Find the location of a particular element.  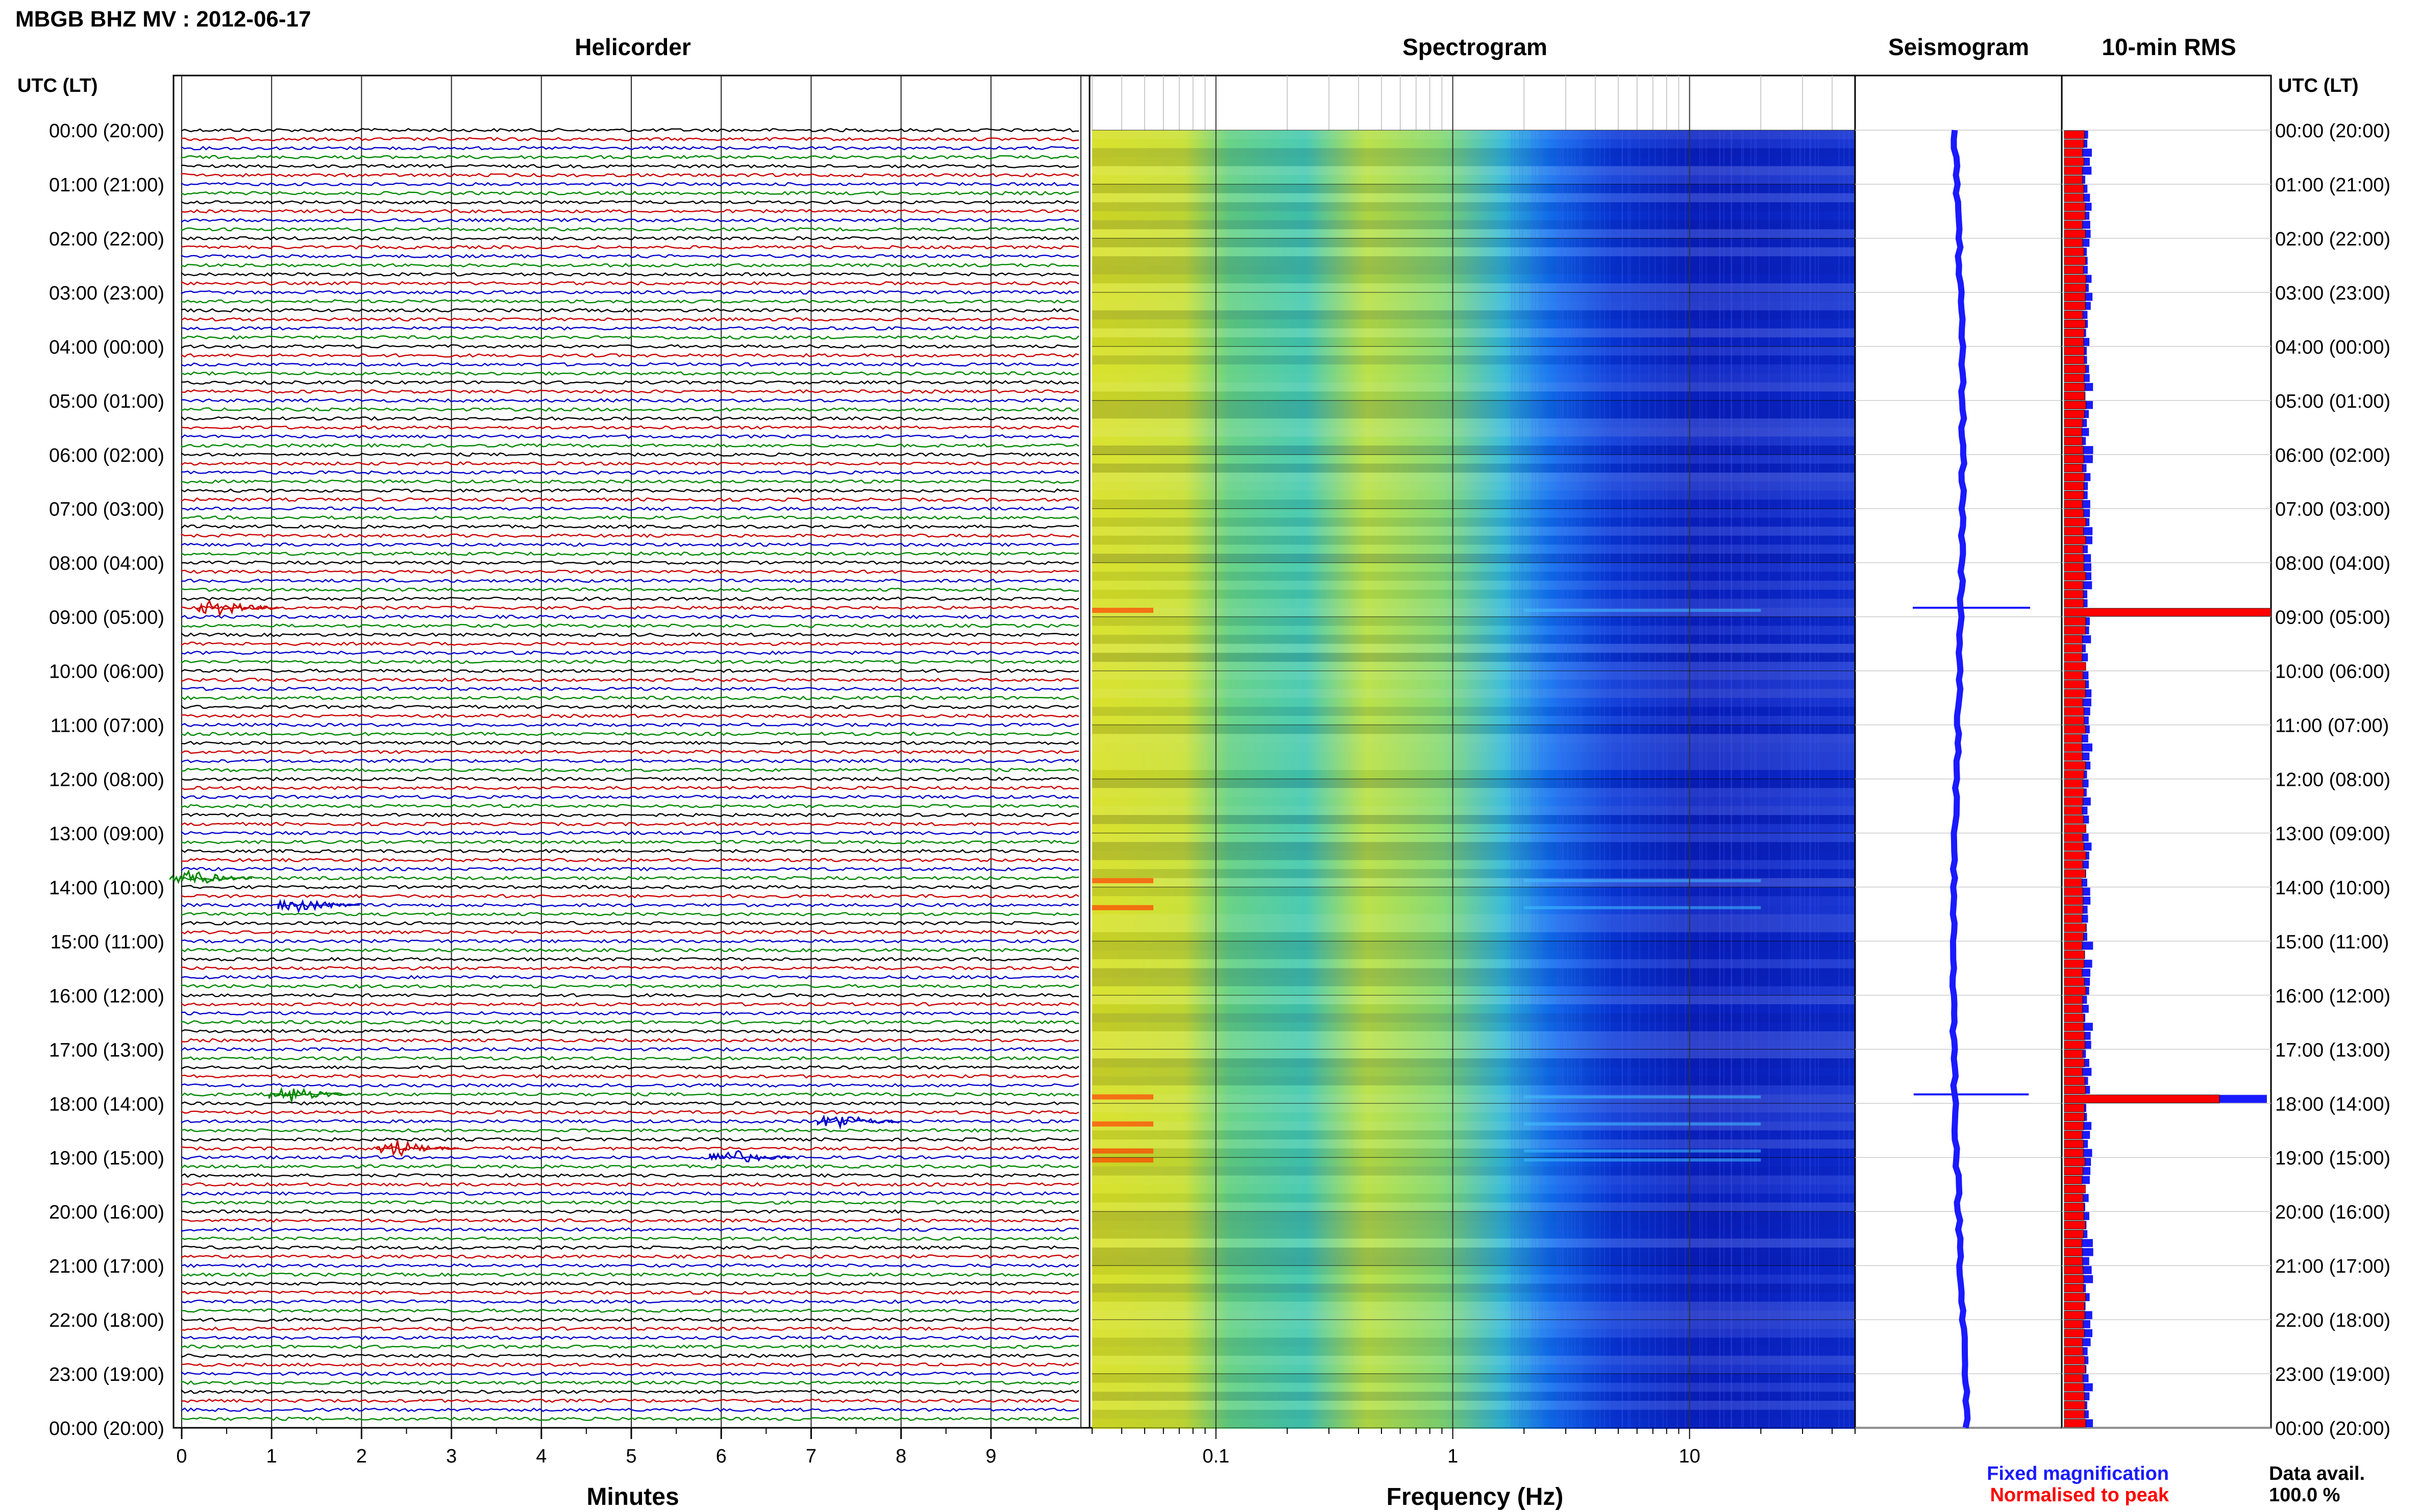

panel-title-seismogram: Seismogram is located at coordinates (1958, 47).